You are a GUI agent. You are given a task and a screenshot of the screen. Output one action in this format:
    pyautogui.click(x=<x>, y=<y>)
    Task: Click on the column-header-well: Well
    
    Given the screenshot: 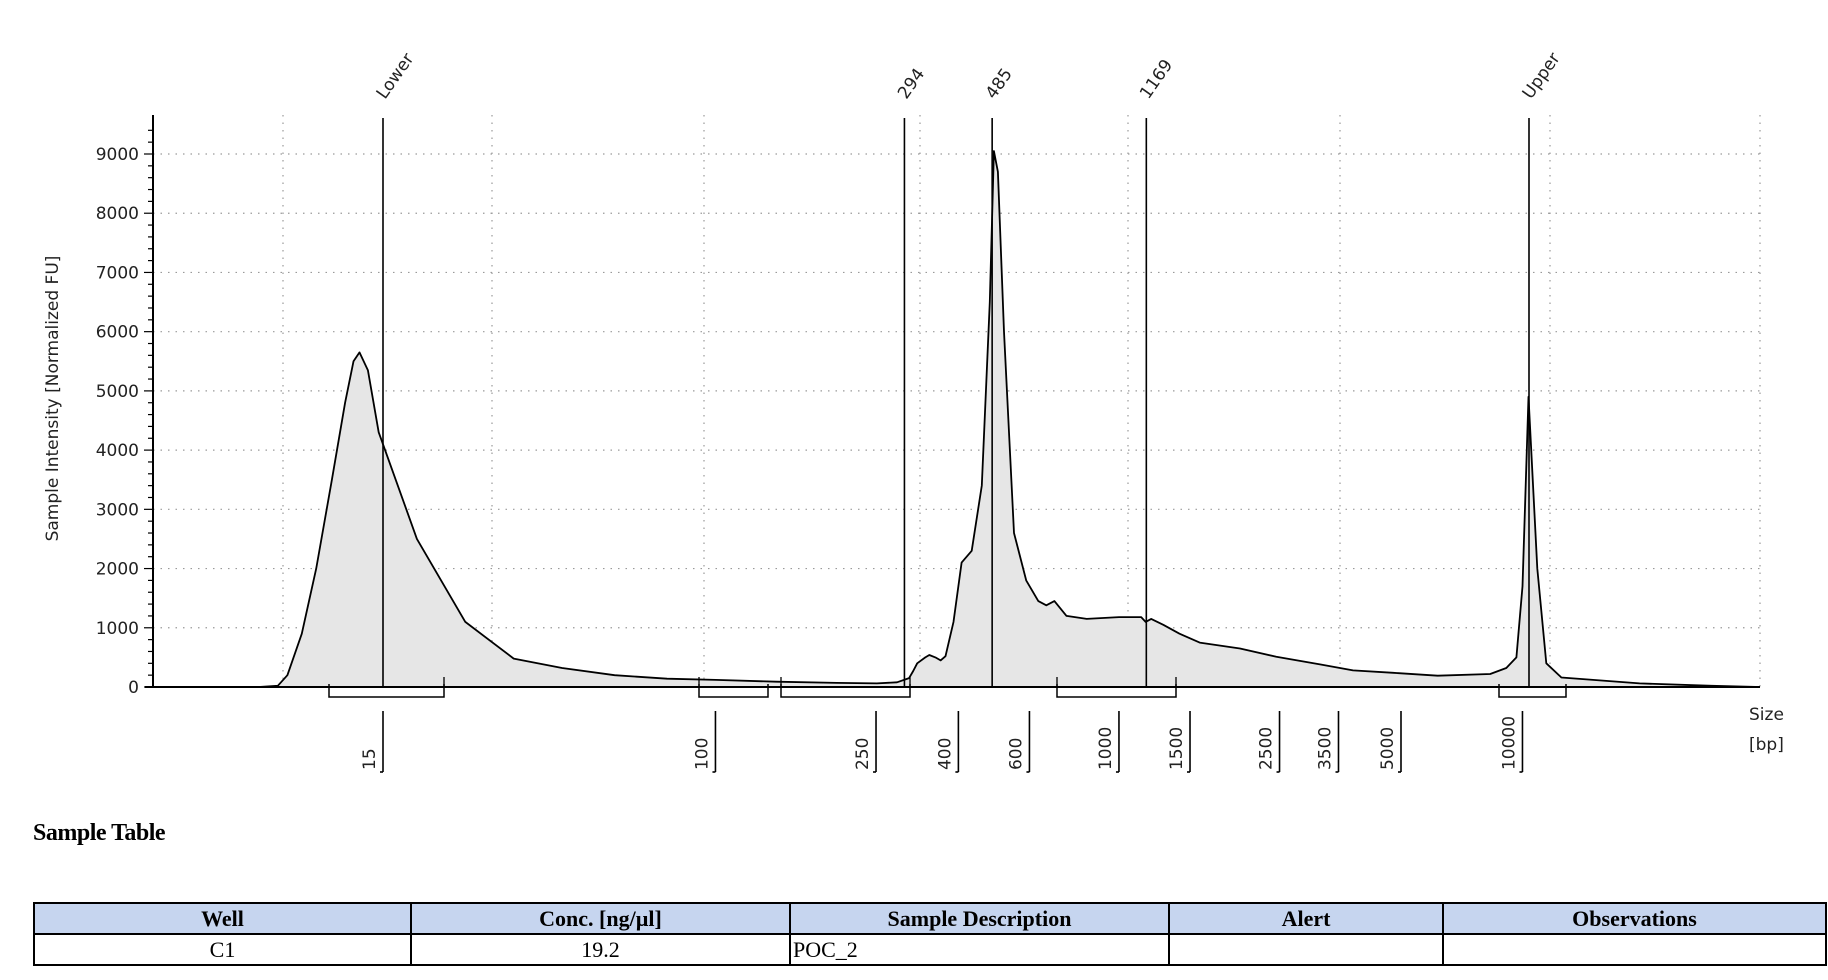 What is the action you would take?
    pyautogui.click(x=222, y=918)
    